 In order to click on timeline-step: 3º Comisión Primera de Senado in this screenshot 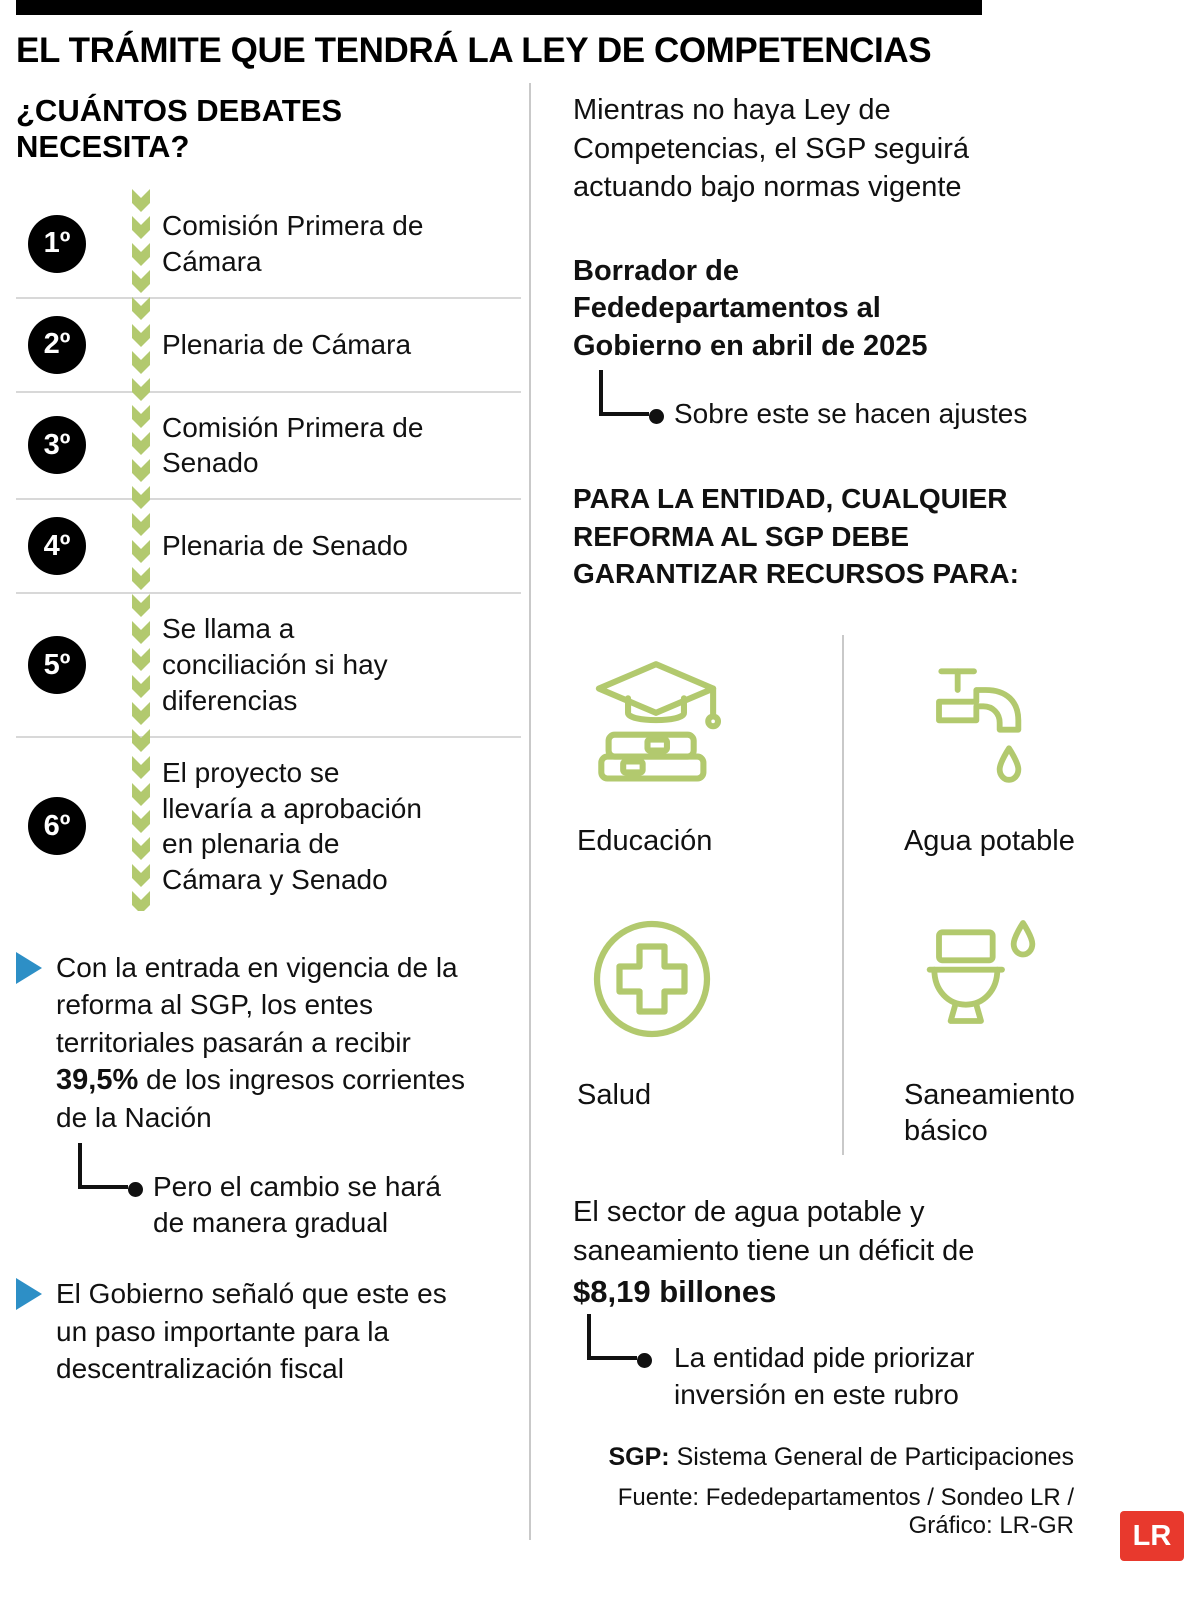, I will do `click(268, 444)`.